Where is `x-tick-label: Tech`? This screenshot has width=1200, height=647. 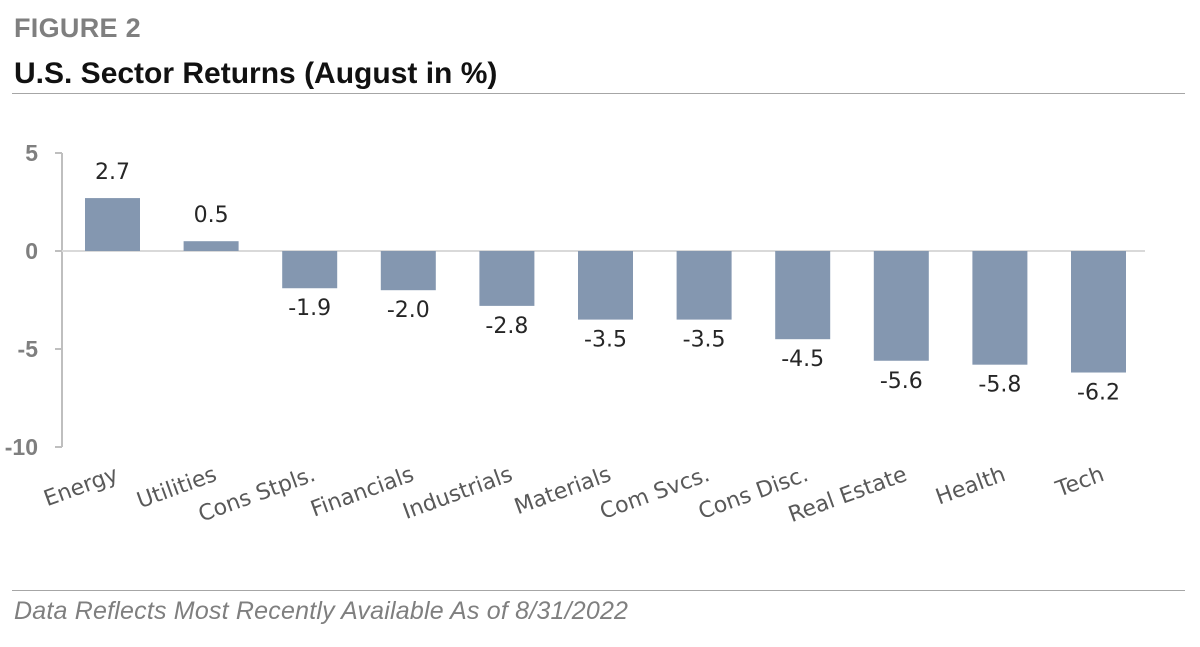 x-tick-label: Tech is located at coordinates (1080, 482).